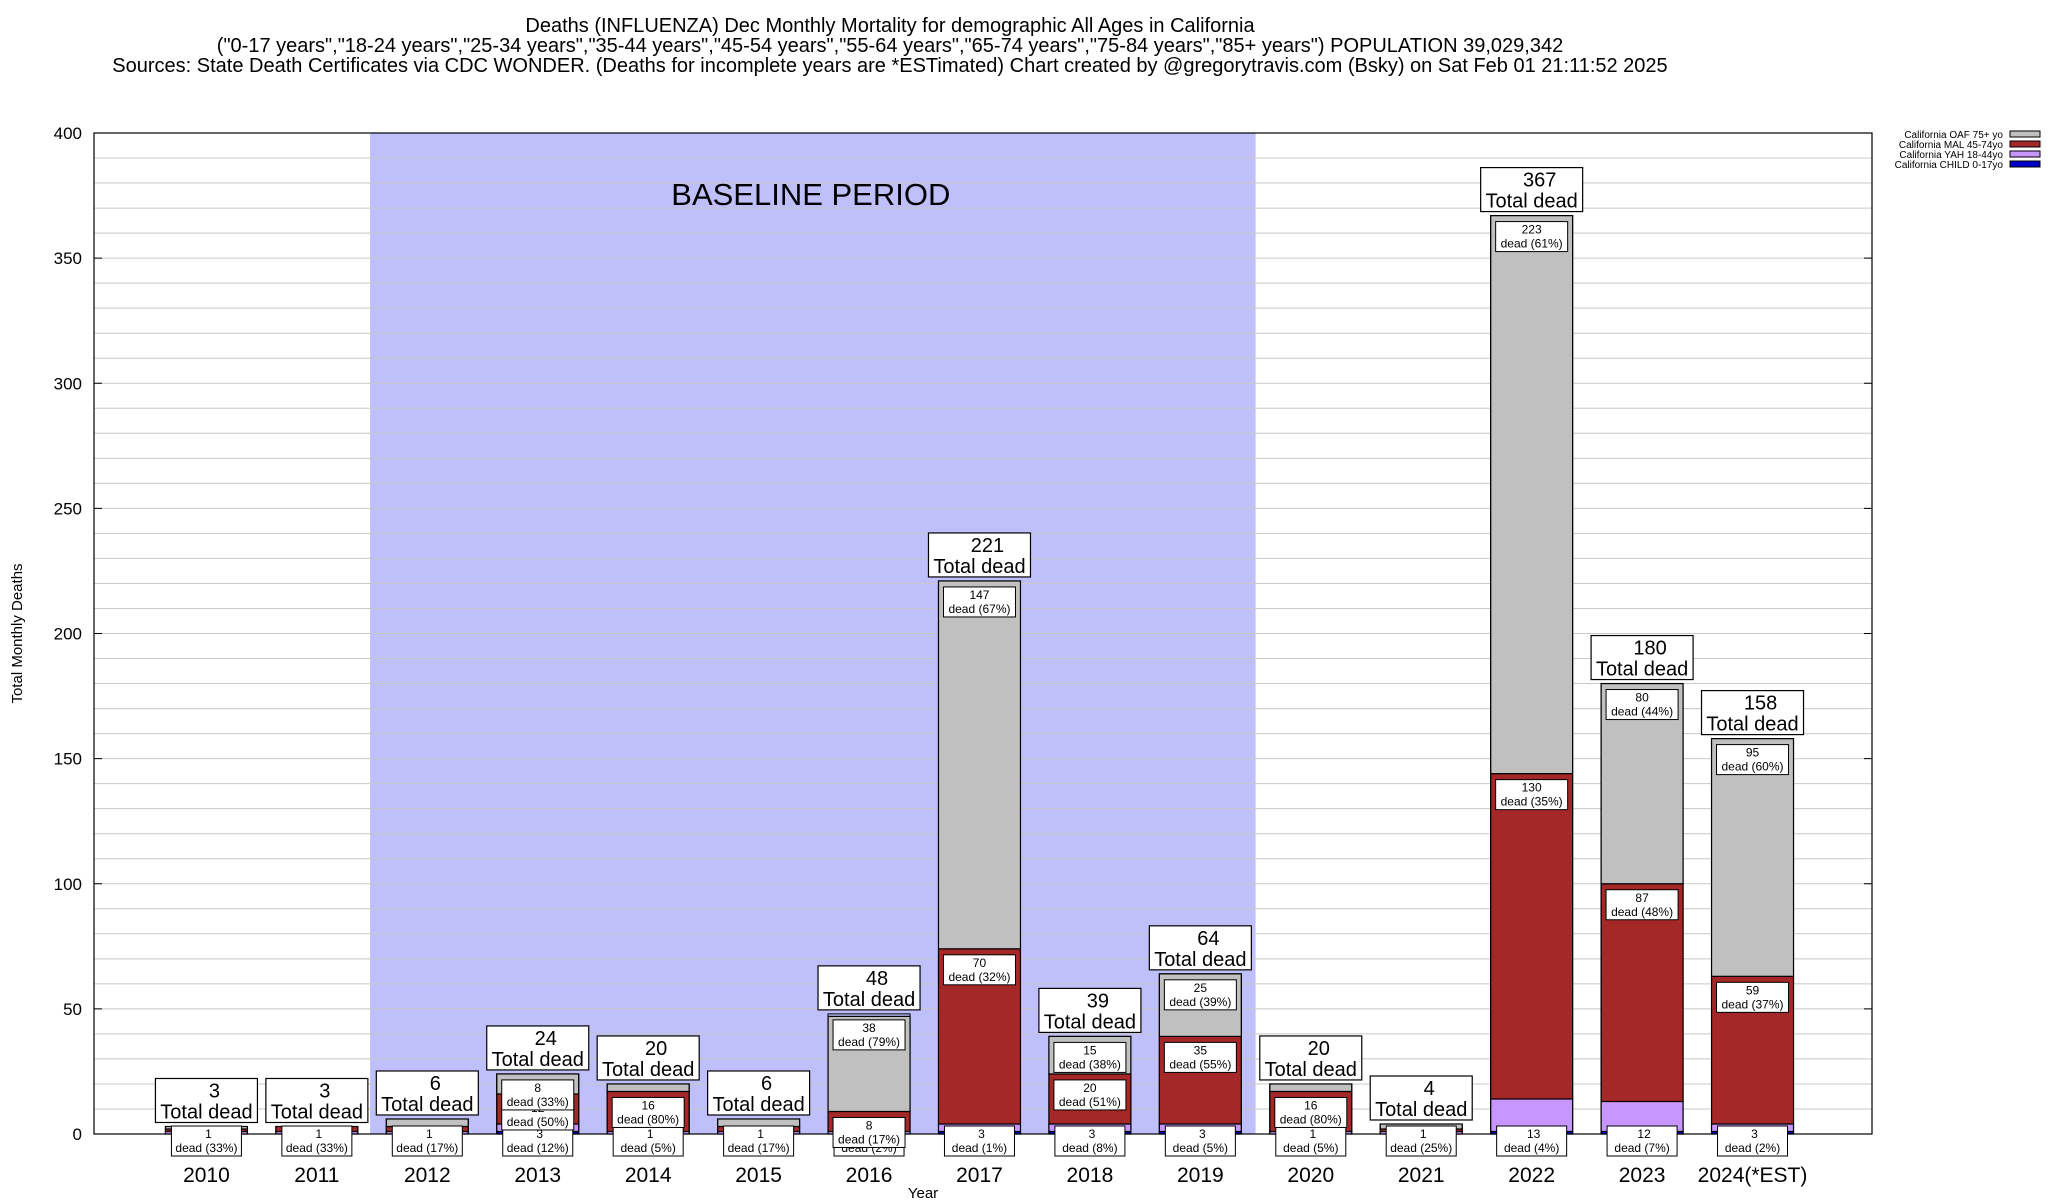 The height and width of the screenshot is (1200, 2048). I want to click on mal-label-pct: dead (48%), so click(1642, 912).